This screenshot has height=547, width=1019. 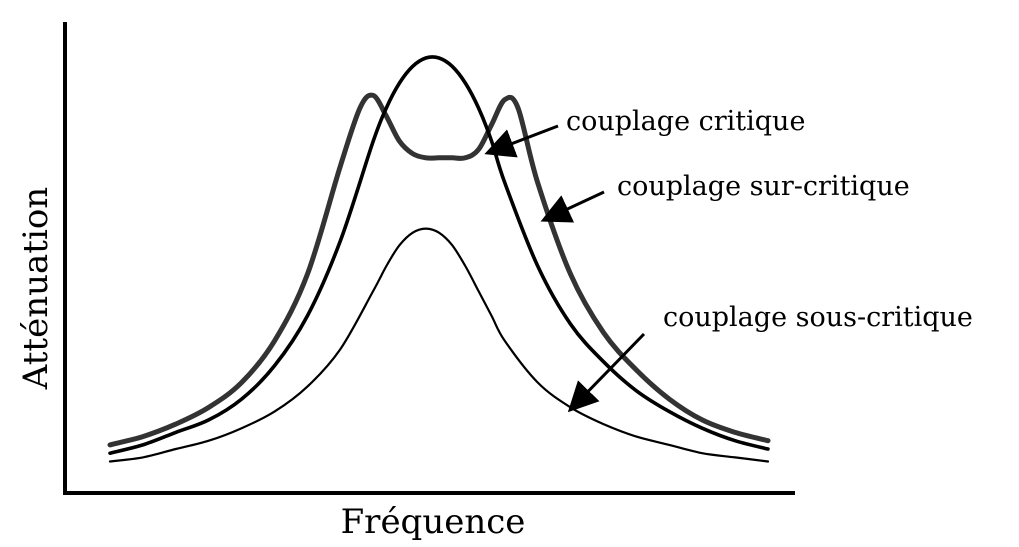 I want to click on y-axis-label: Atténuation, so click(x=36, y=288).